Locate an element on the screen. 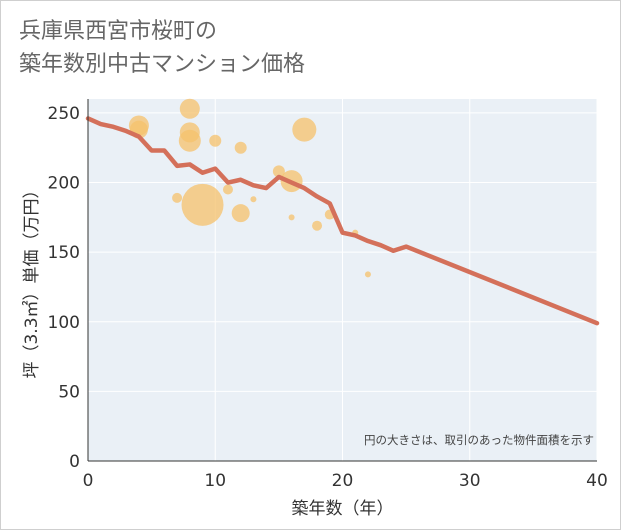 The width and height of the screenshot is (621, 530). x-tick-label: 30 is located at coordinates (470, 481).